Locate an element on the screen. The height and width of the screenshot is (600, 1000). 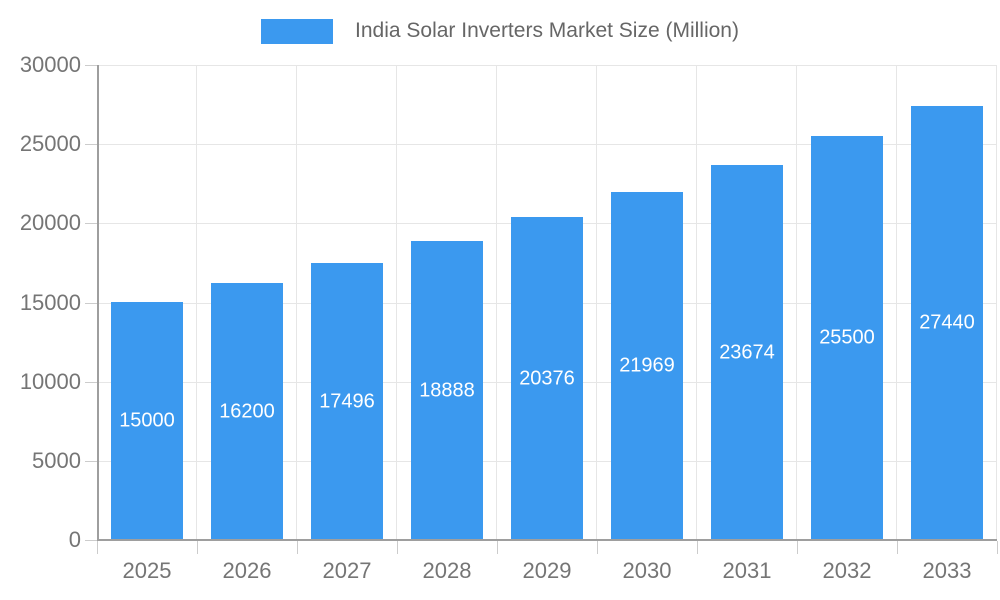
y-tick-label: 20000 is located at coordinates (50, 222).